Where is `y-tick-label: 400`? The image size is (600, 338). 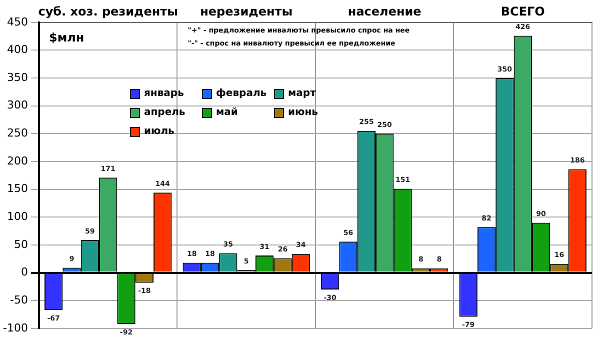
y-tick-label: 400 is located at coordinates (17, 49).